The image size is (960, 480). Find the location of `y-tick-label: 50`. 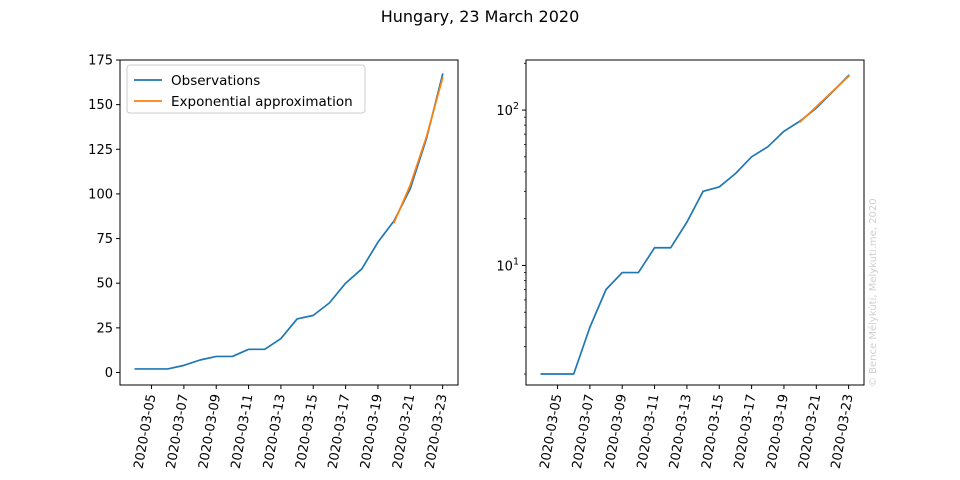

y-tick-label: 50 is located at coordinates (104, 284).